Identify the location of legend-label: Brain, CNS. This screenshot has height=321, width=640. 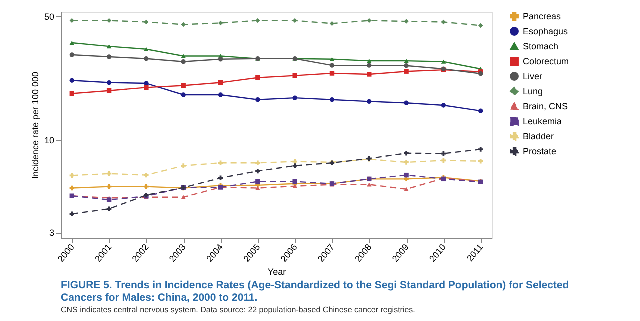
(545, 107).